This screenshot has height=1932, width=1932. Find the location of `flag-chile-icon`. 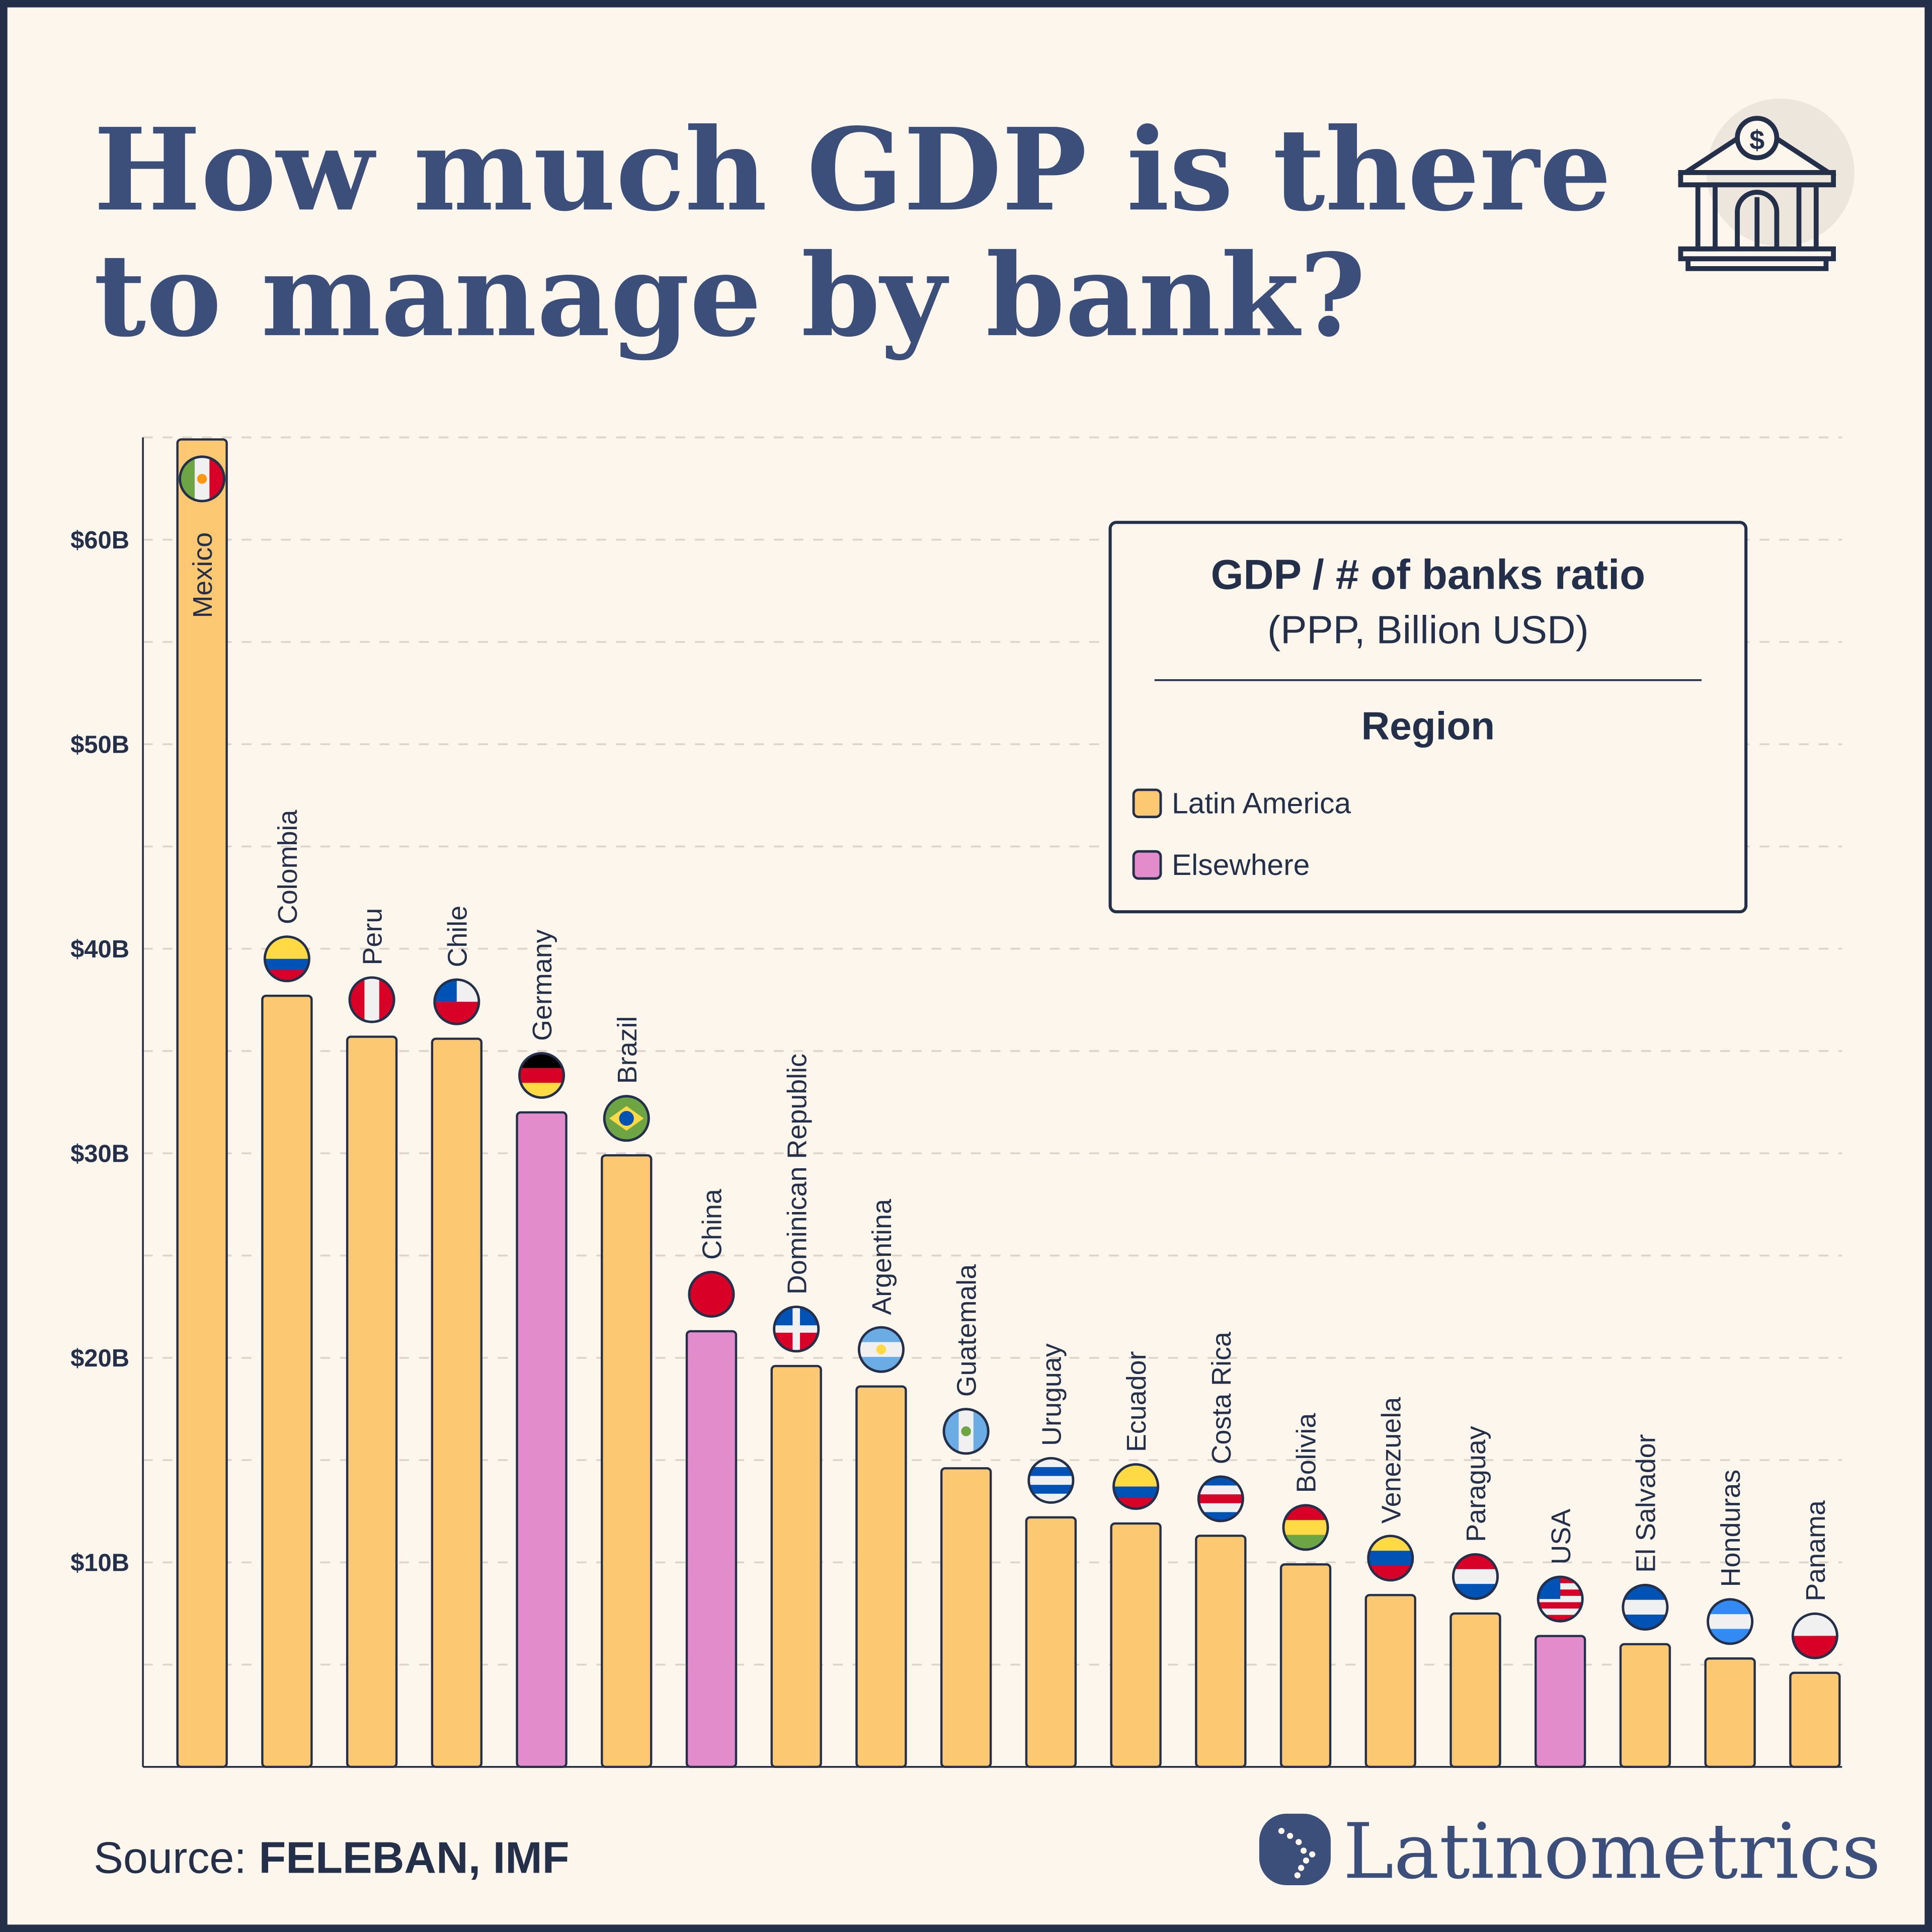

flag-chile-icon is located at coordinates (457, 1002).